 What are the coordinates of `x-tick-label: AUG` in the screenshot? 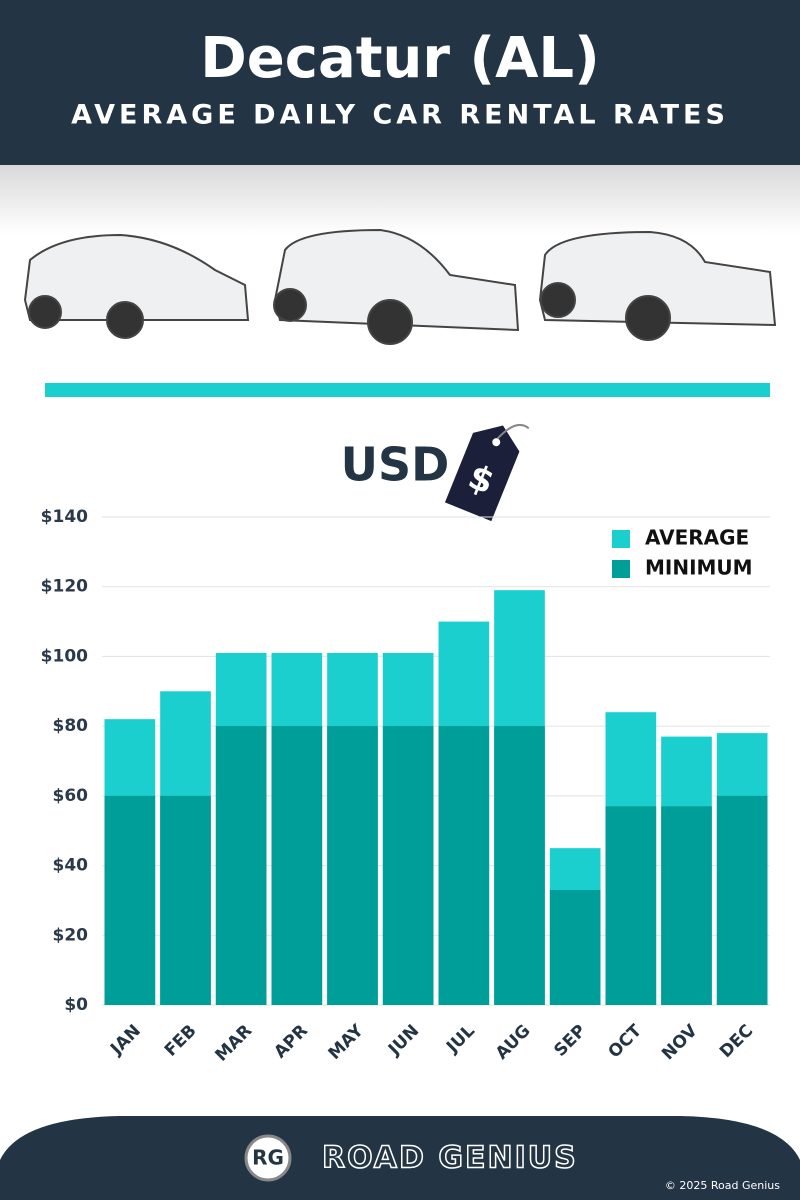 It's located at (513, 1042).